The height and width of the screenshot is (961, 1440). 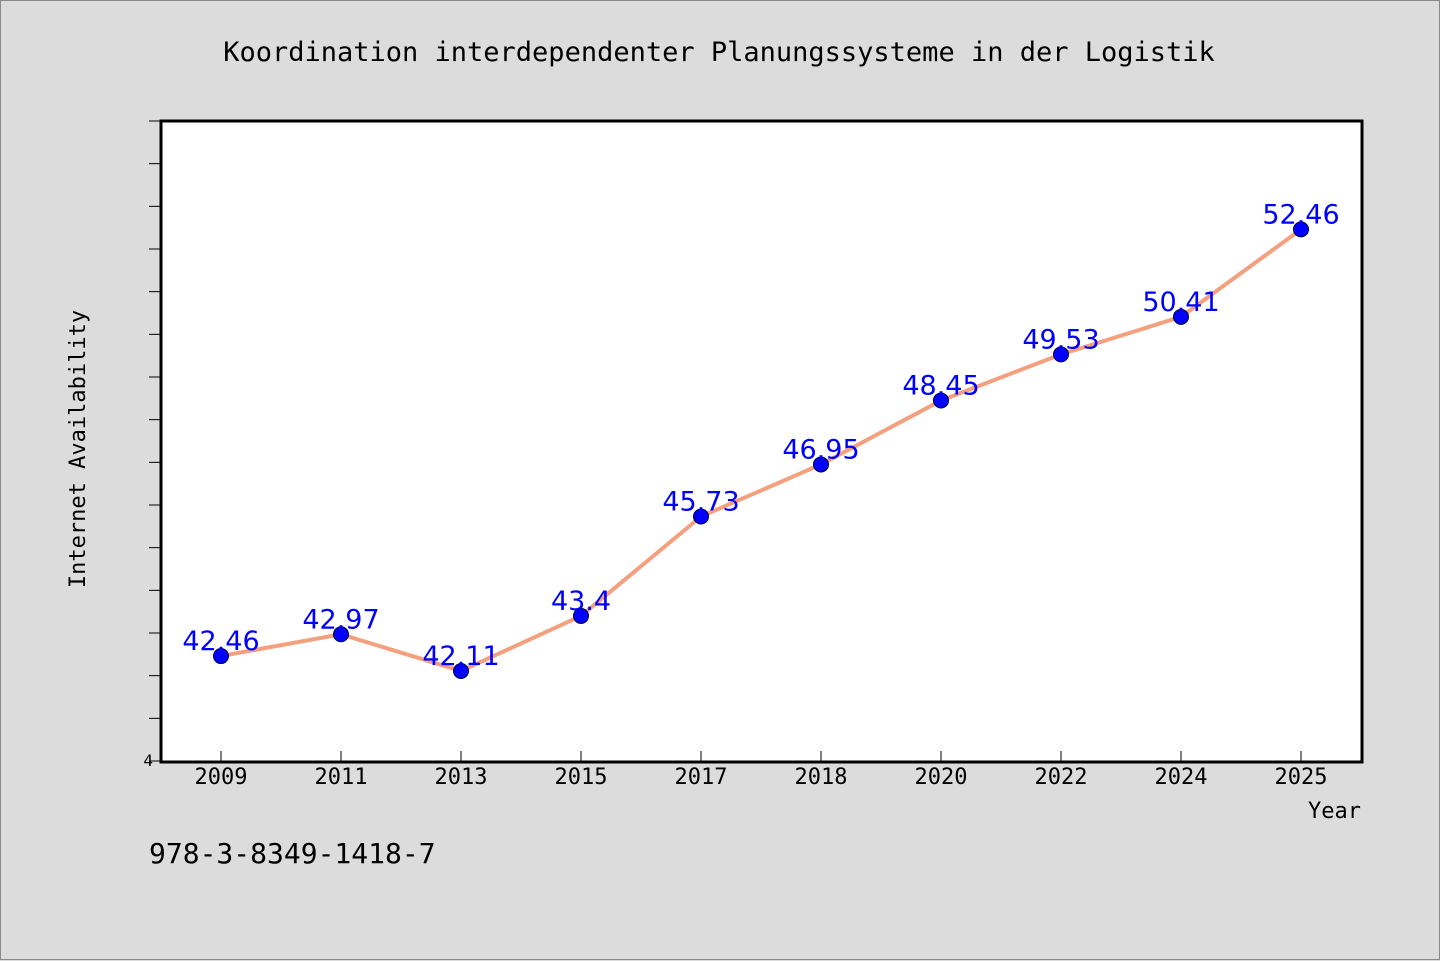 I want to click on x-tick-label: 2017, so click(x=701, y=777).